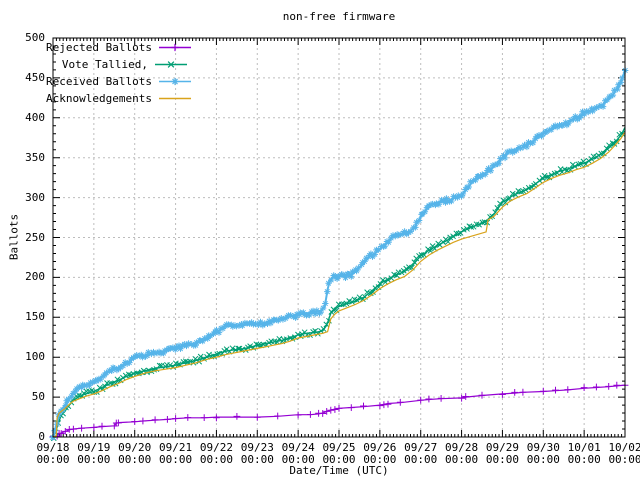 This screenshot has height=480, width=640. What do you see at coordinates (502, 453) in the screenshot?
I see `x-tick-label: 09/29 00:00` at bounding box center [502, 453].